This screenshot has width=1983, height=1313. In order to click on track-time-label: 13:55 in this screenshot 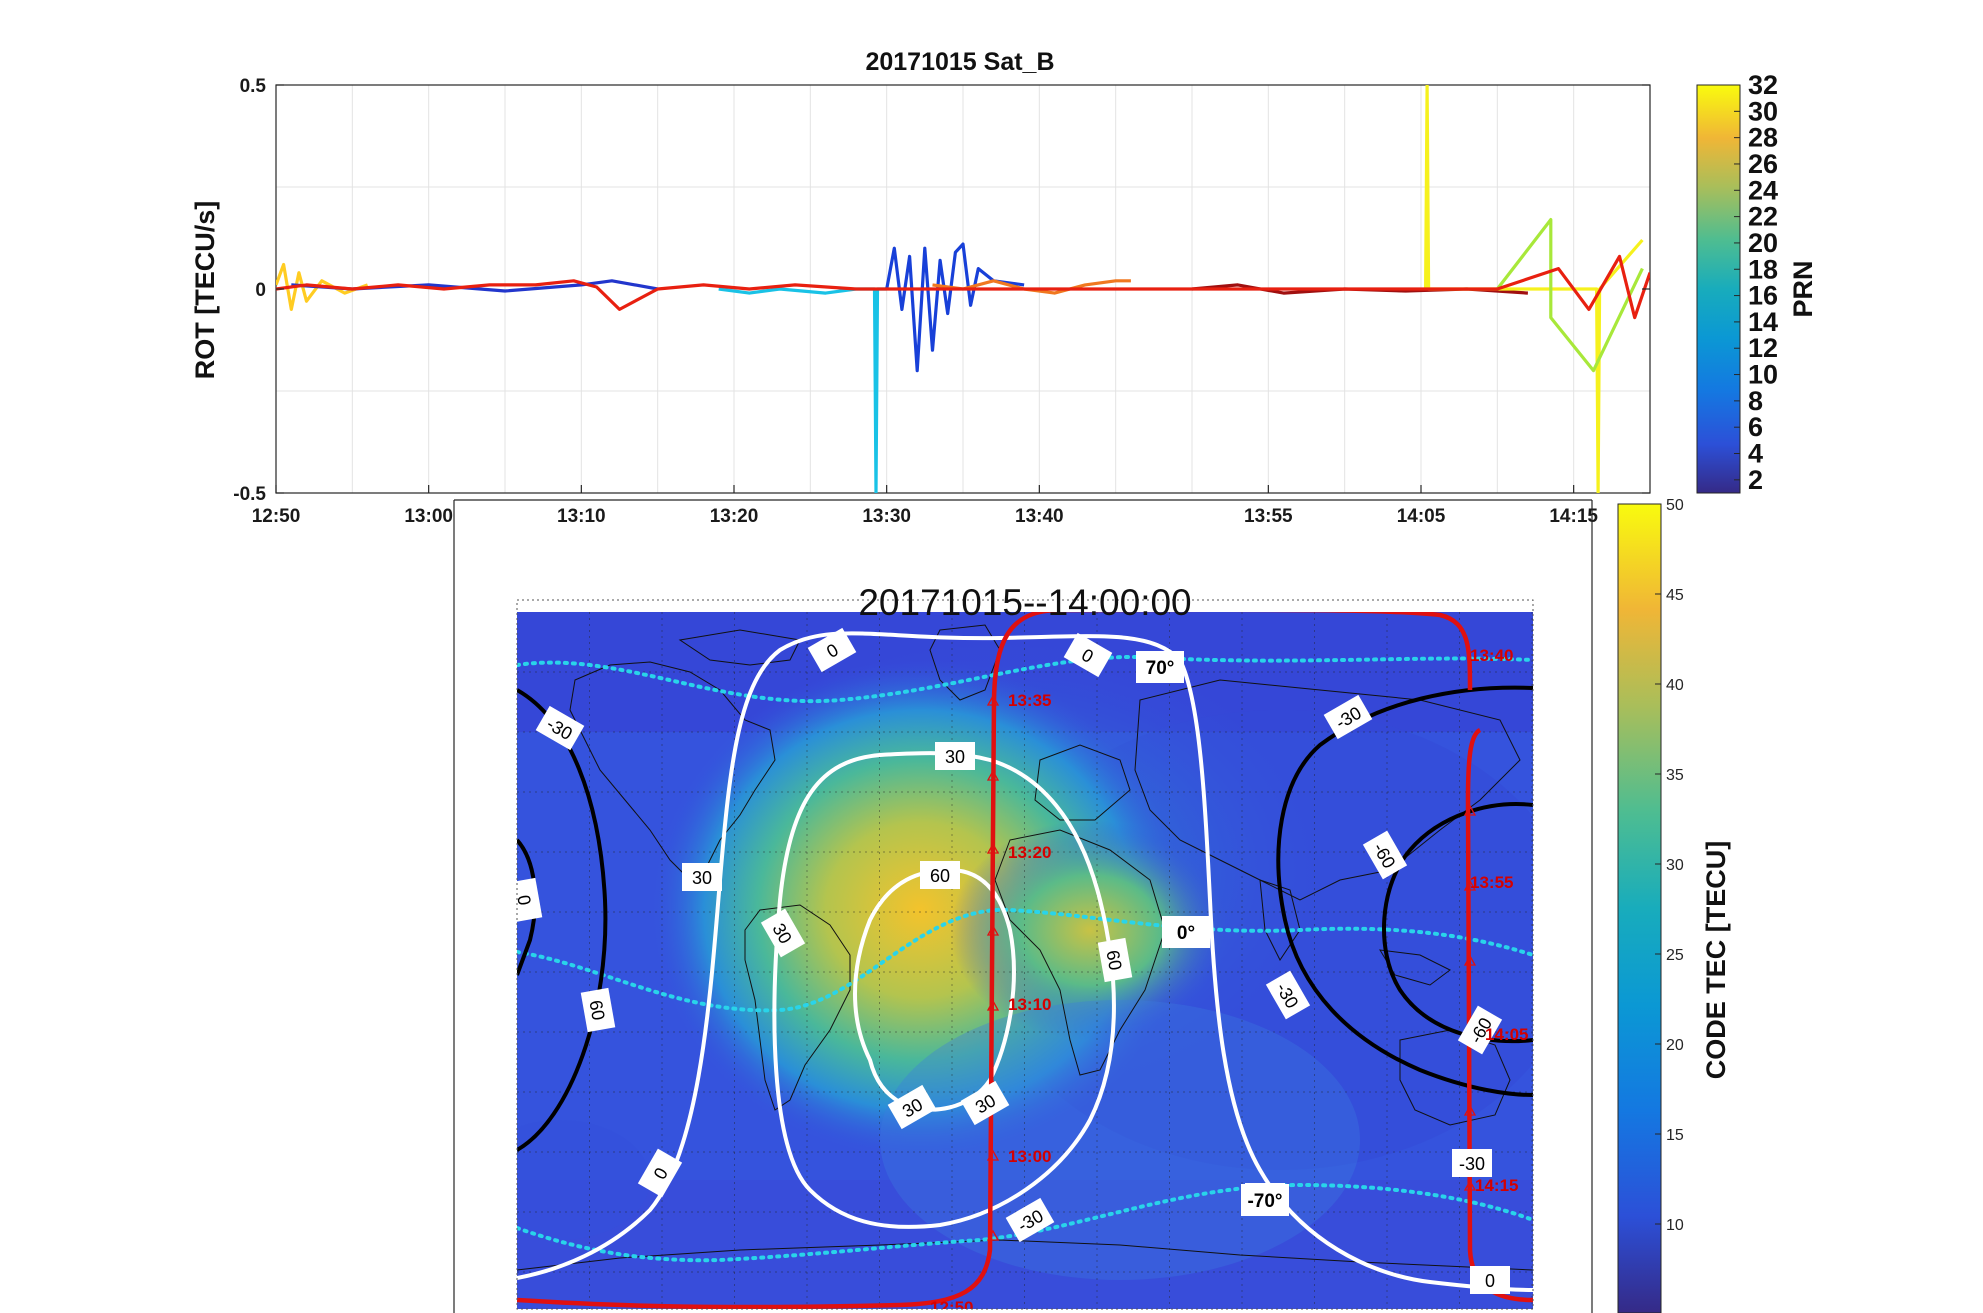, I will do `click(1491, 882)`.